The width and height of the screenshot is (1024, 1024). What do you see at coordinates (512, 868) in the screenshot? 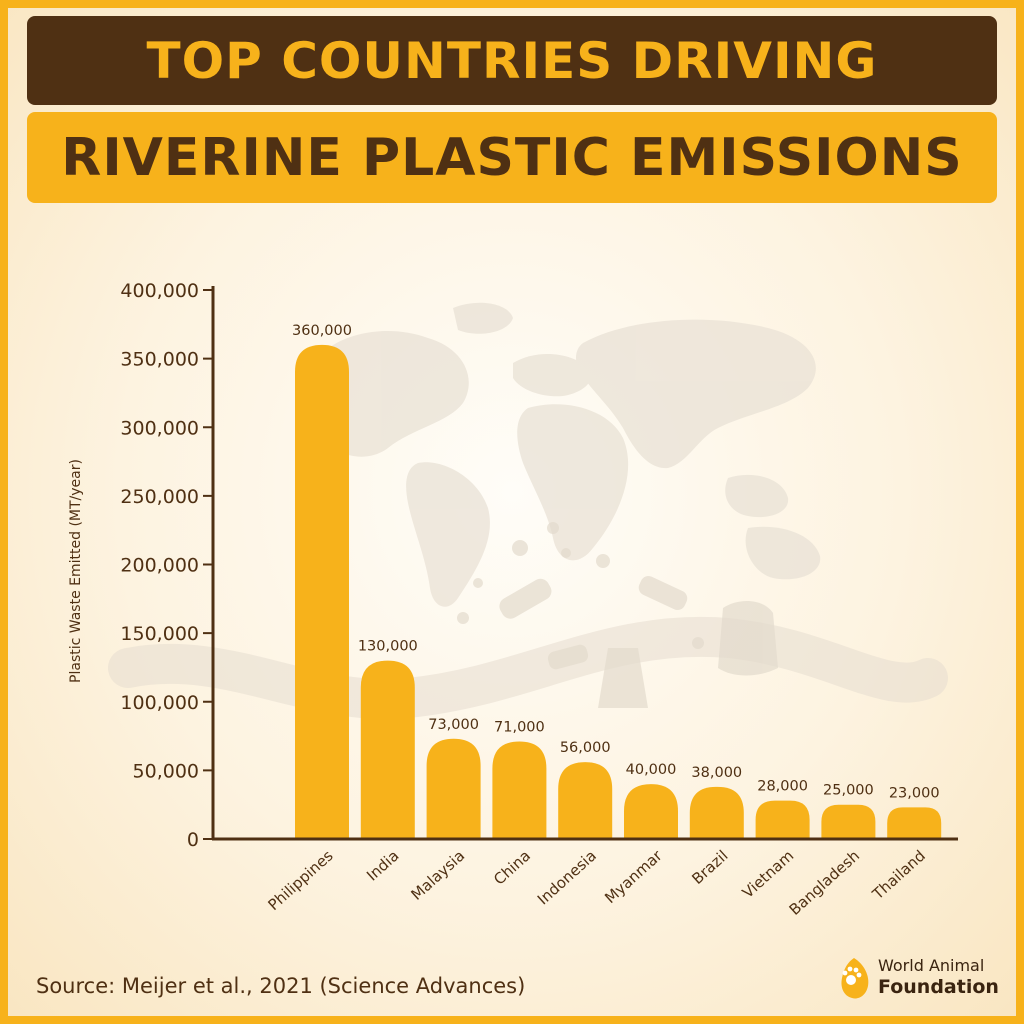
I see `x-tick-label: China` at bounding box center [512, 868].